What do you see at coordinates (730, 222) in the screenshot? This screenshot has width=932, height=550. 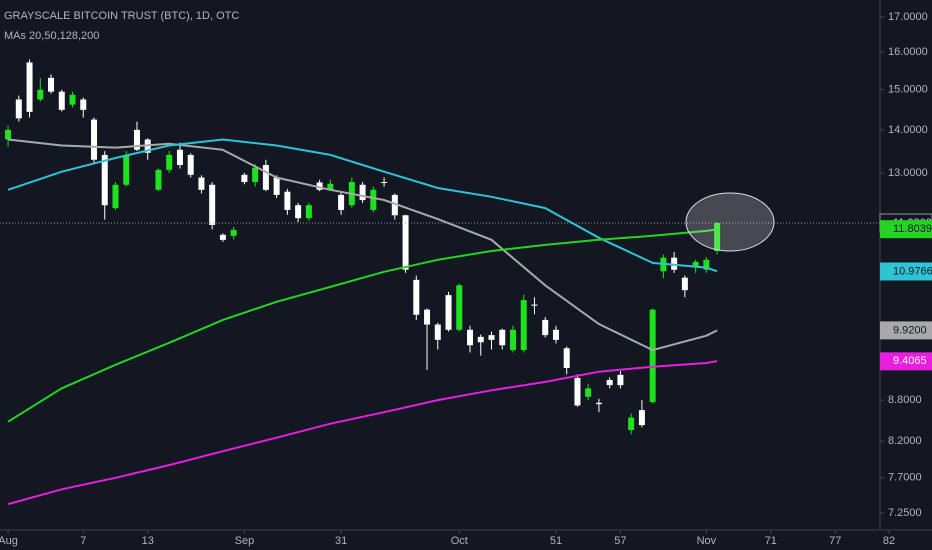 I see `highlight-ellipse` at bounding box center [730, 222].